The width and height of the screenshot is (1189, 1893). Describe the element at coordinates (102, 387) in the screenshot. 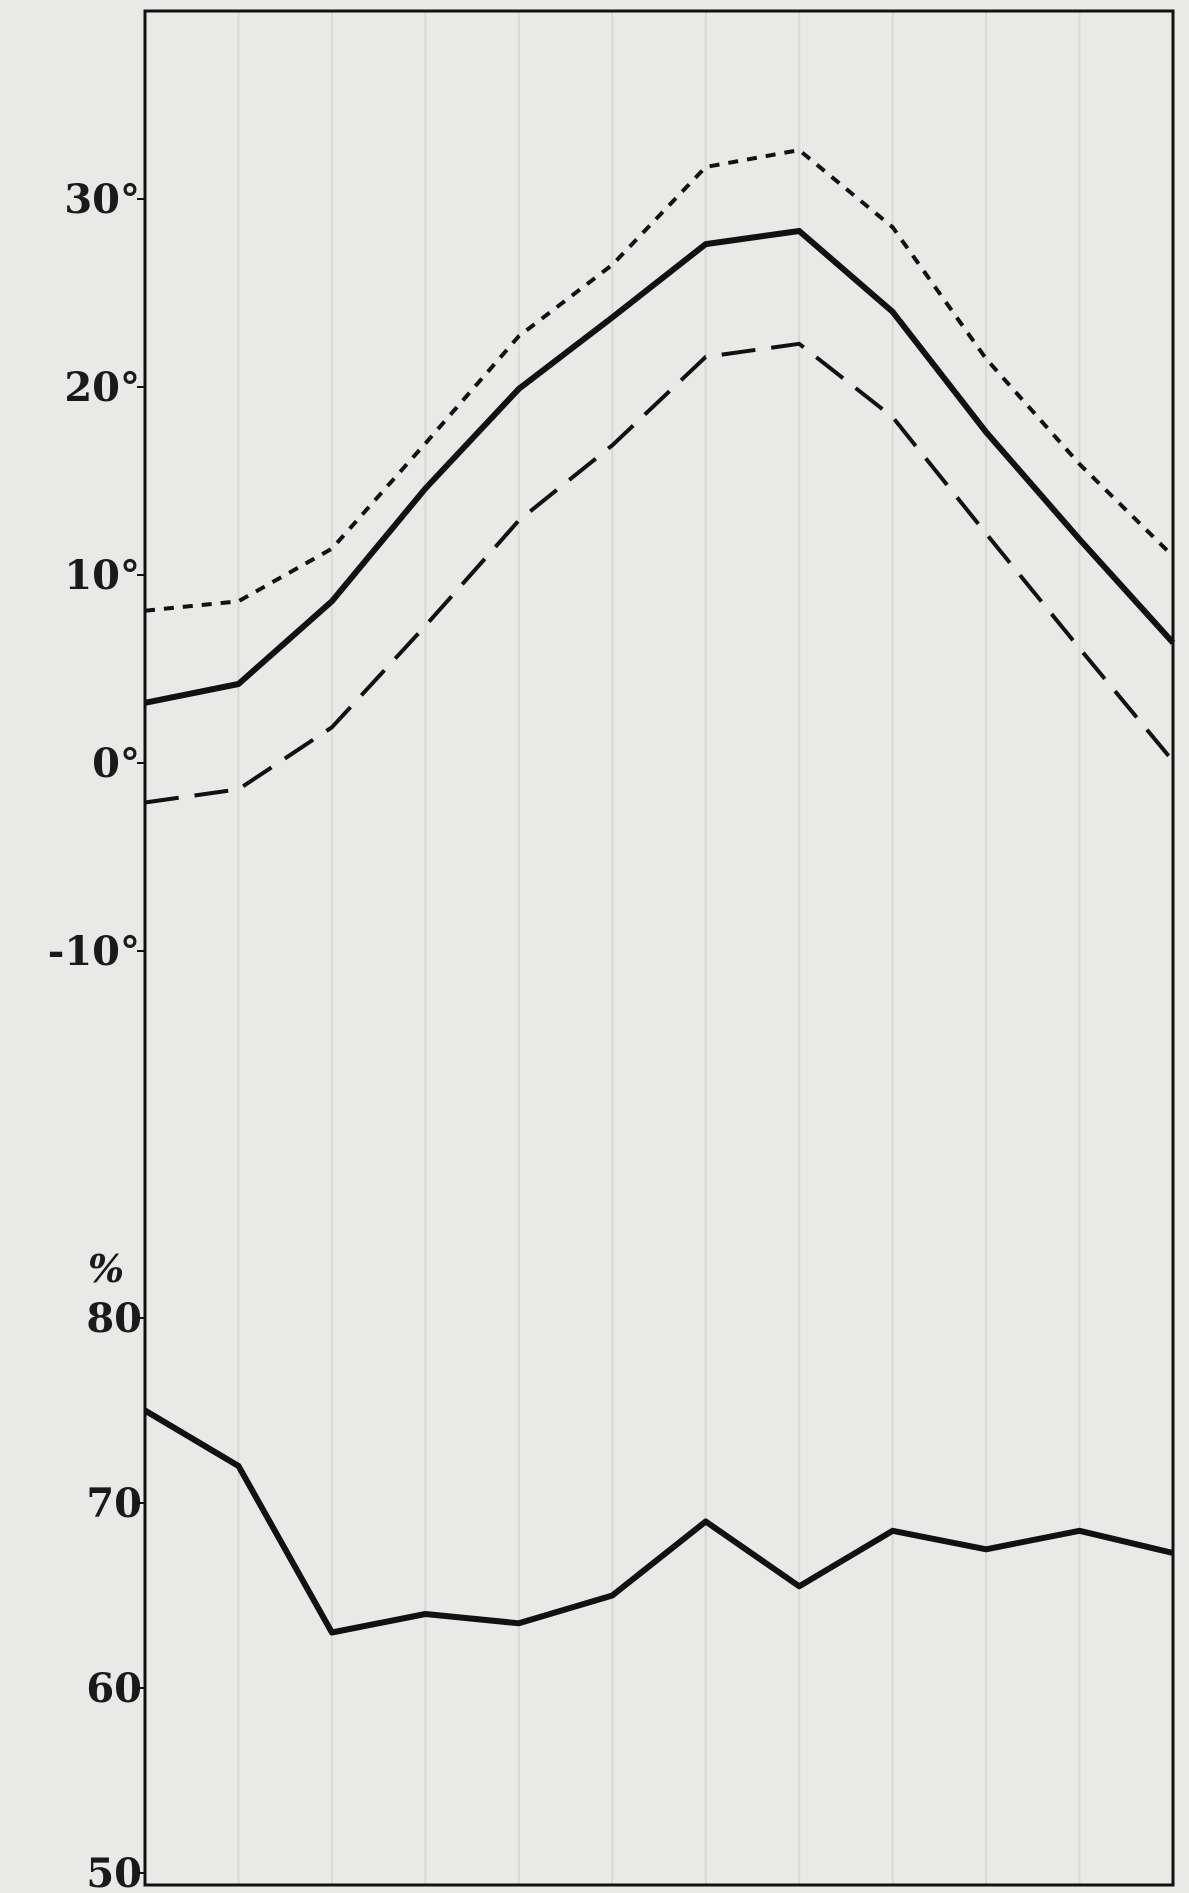

I see `temperature-tick-label: 20°` at that location.